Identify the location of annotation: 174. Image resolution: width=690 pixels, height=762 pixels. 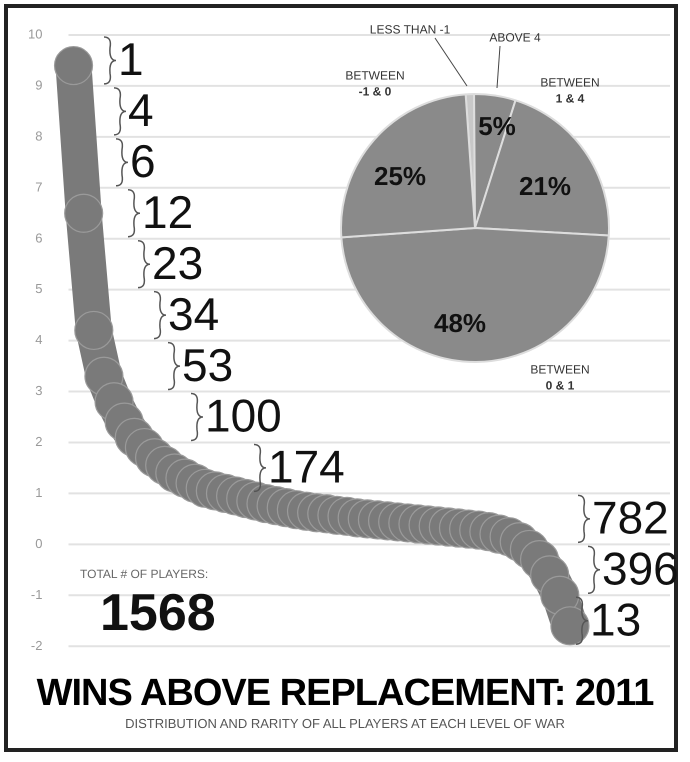
(306, 466).